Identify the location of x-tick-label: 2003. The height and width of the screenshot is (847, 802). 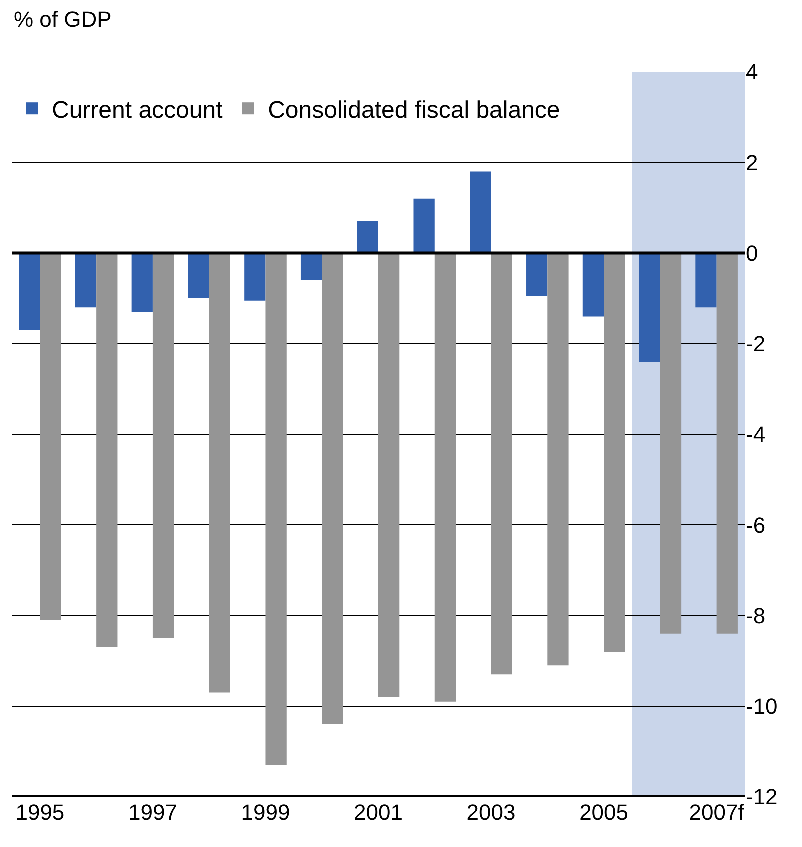
(491, 812).